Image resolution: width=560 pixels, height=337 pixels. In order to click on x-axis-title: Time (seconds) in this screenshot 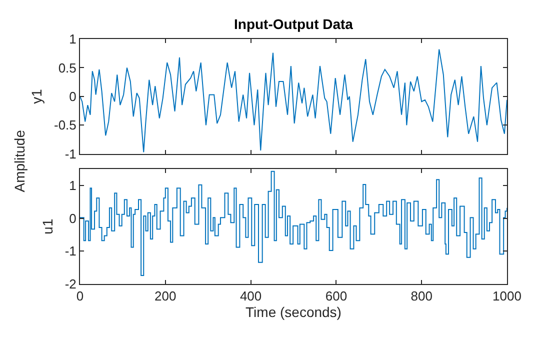, I will do `click(294, 312)`.